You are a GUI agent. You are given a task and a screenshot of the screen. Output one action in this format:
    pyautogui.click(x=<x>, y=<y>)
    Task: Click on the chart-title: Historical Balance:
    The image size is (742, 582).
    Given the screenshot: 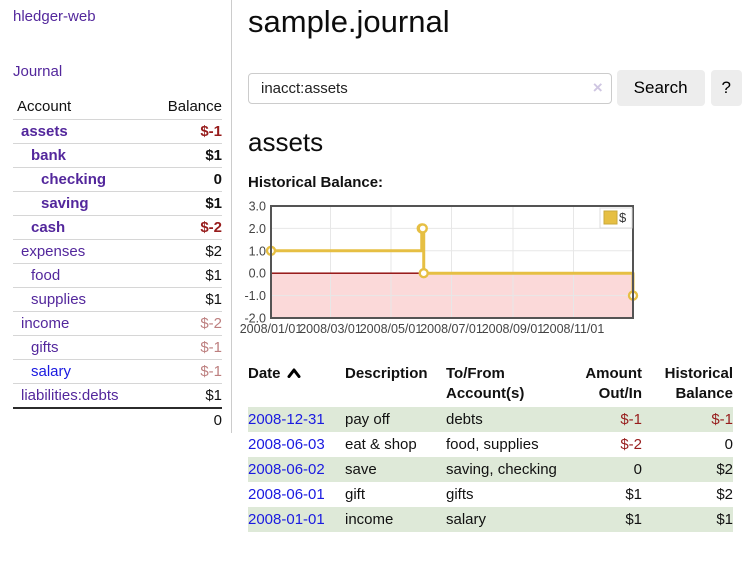 What is the action you would take?
    pyautogui.click(x=316, y=182)
    